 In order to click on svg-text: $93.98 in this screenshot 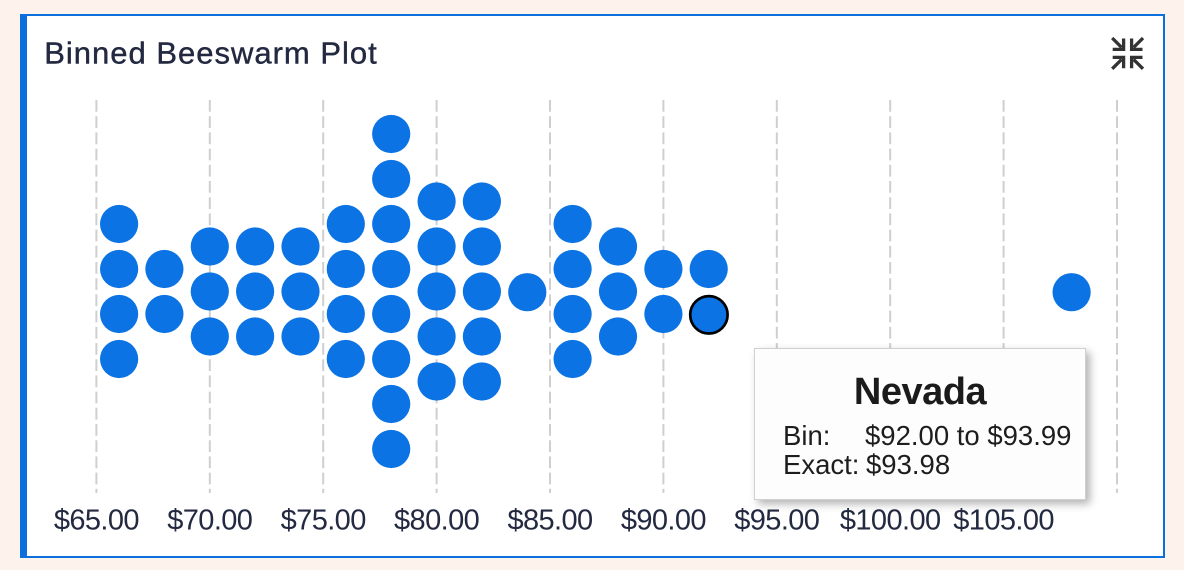, I will do `click(908, 464)`.